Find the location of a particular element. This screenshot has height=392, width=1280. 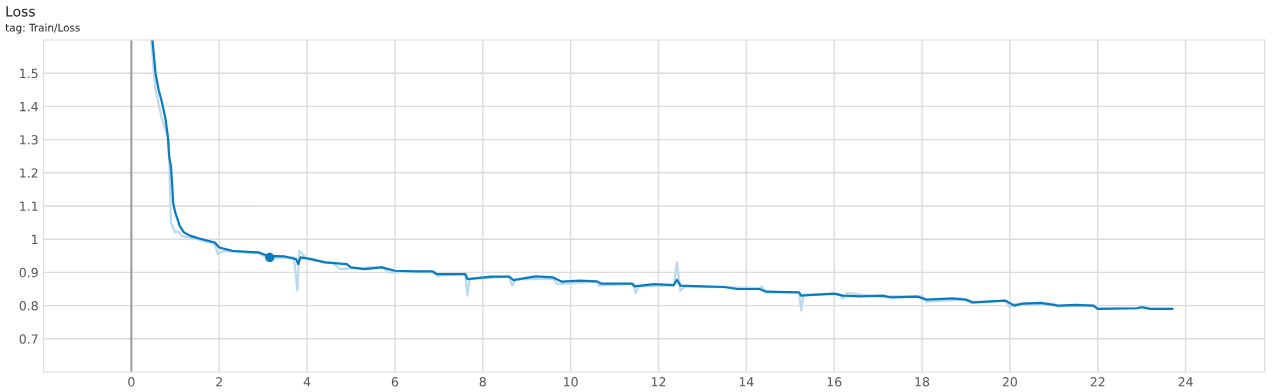

x-tick-label: 2 is located at coordinates (219, 382).